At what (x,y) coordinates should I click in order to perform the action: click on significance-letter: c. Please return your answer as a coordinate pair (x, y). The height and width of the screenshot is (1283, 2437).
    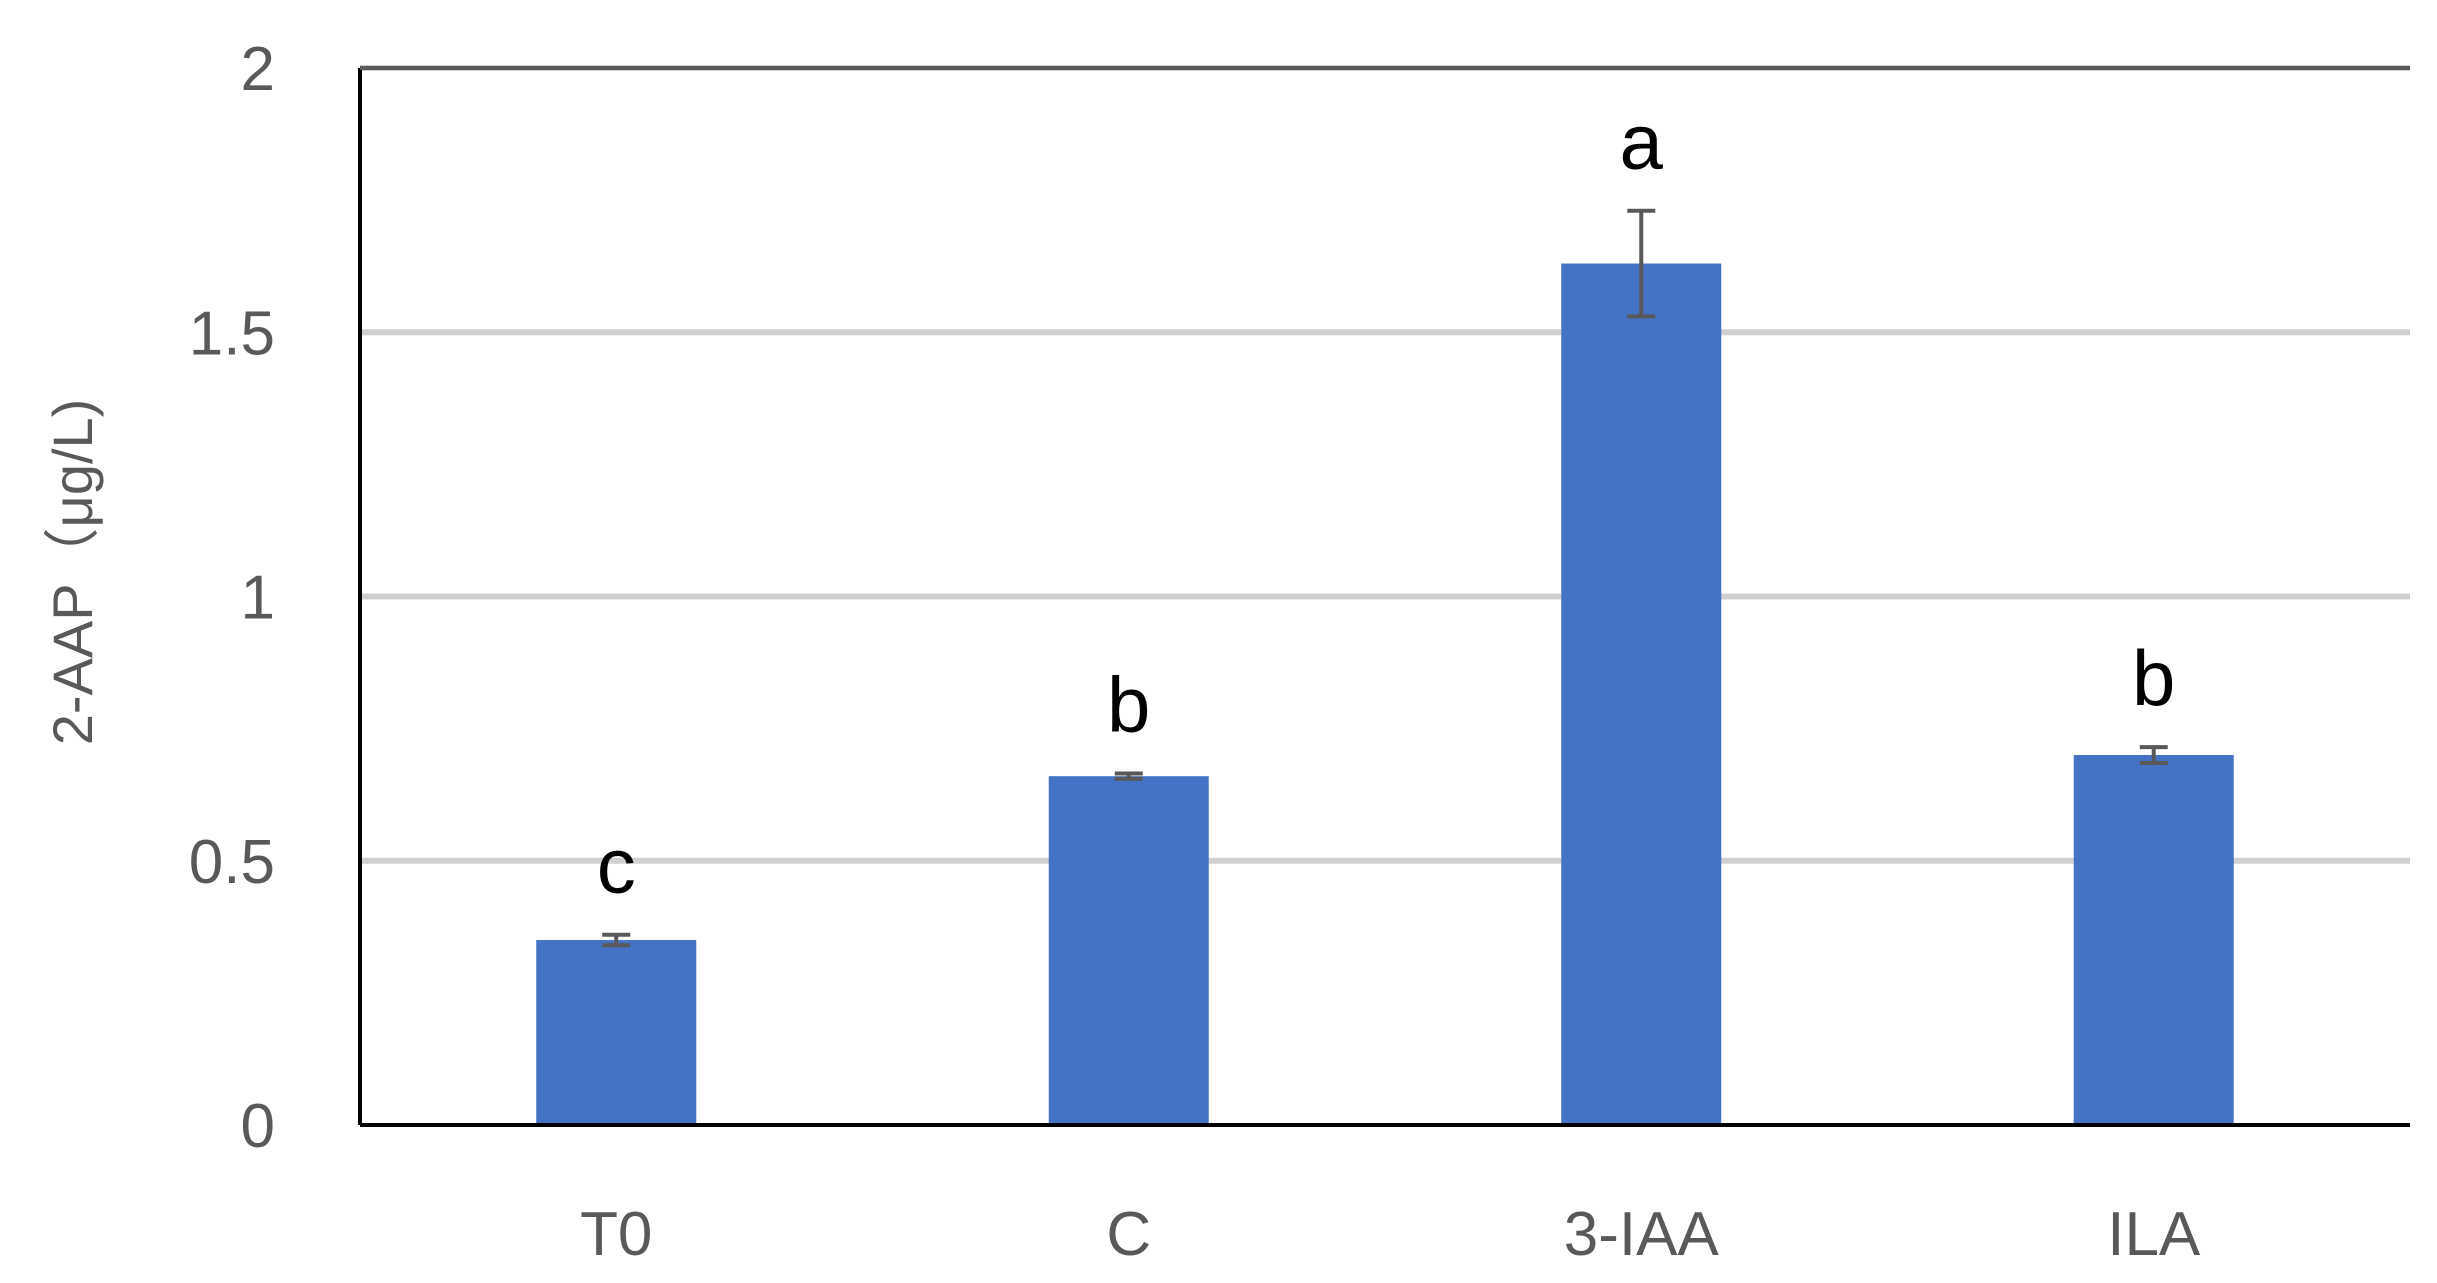
    Looking at the image, I should click on (616, 866).